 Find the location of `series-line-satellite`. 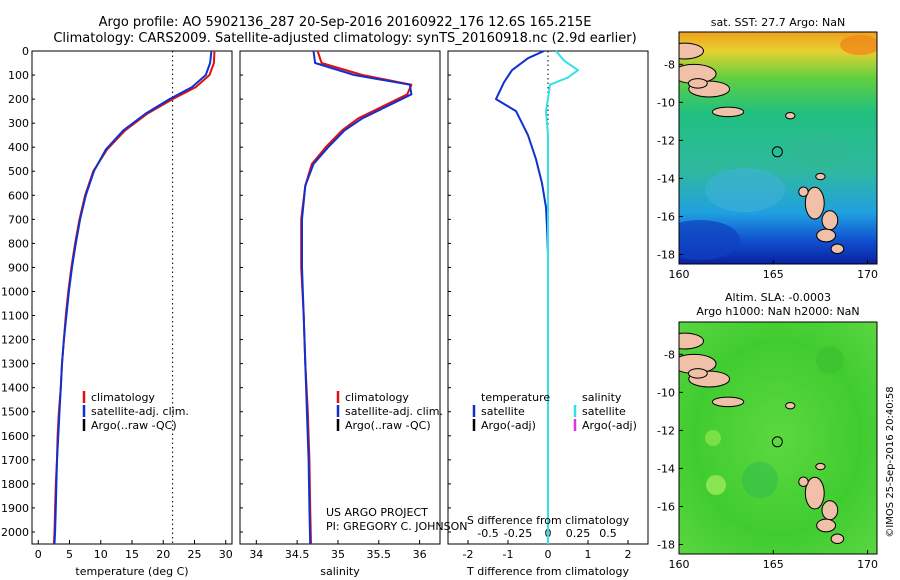

series-line-satellite is located at coordinates (562, 297).